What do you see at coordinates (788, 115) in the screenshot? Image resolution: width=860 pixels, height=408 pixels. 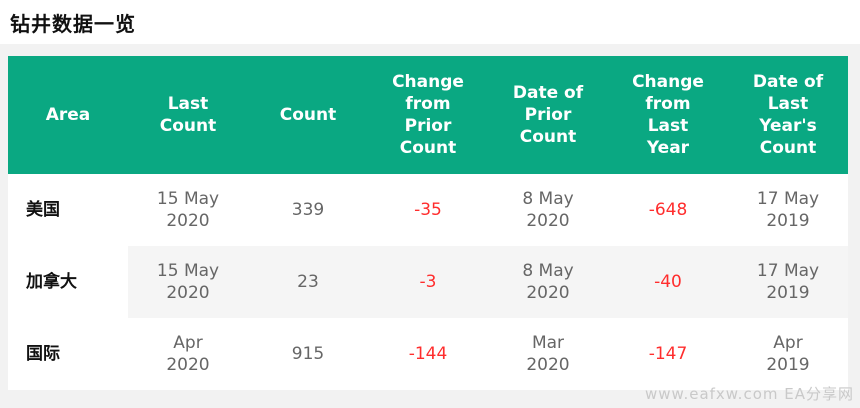 I see `col-header-date-last-year: Date of Last Year's Count` at bounding box center [788, 115].